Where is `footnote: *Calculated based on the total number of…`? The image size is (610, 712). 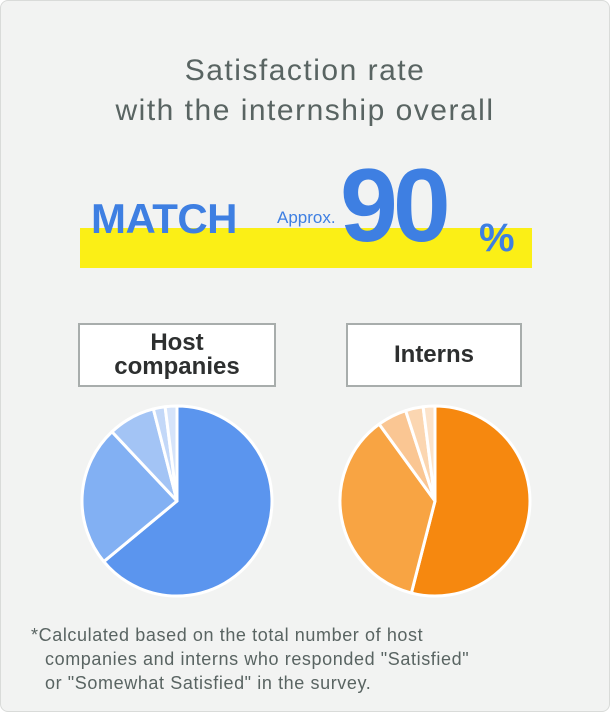 footnote: *Calculated based on the total number of… is located at coordinates (311, 659).